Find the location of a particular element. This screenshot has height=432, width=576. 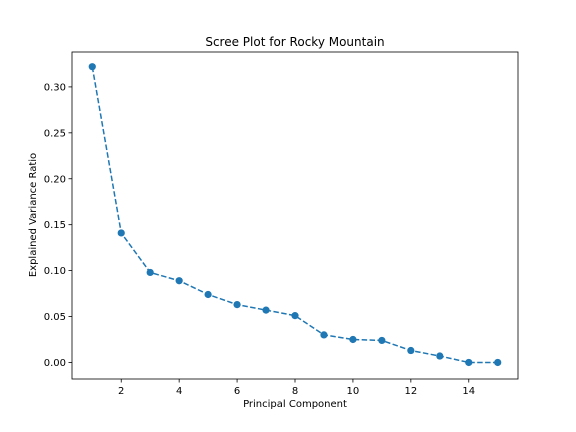

x-axis-label: Principal Component is located at coordinates (295, 404).